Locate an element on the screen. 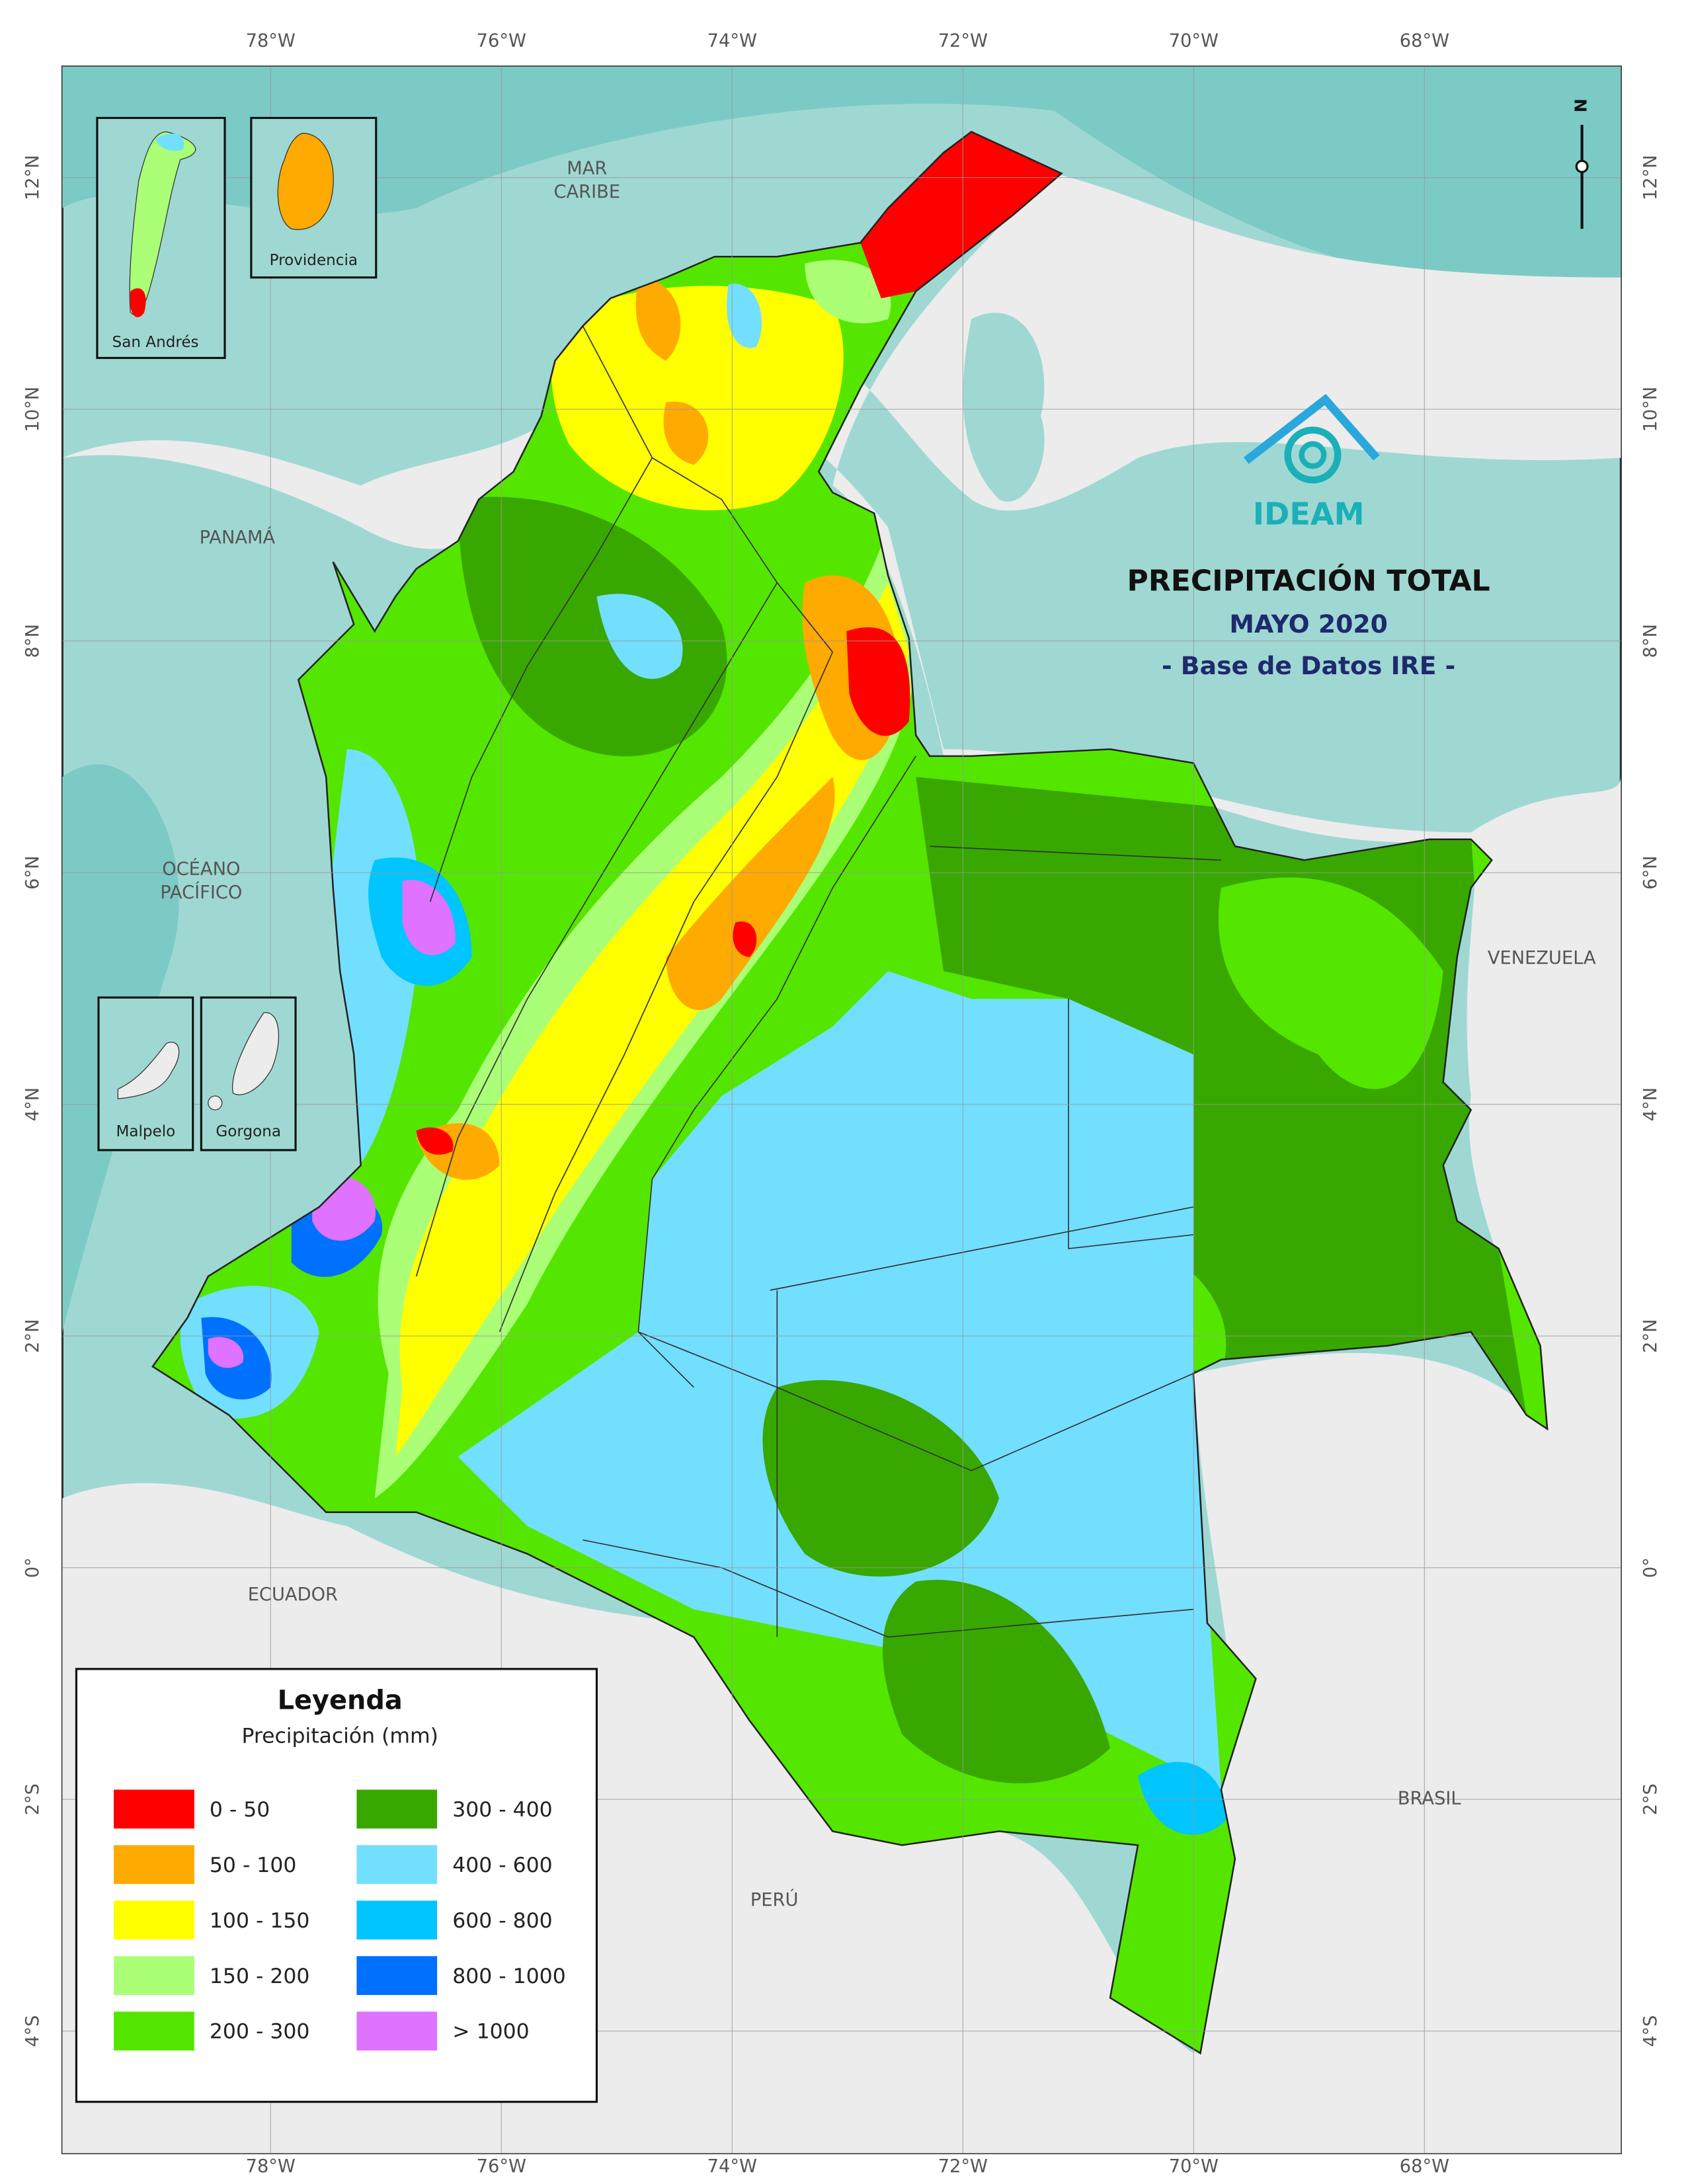 Image resolution: width=1686 pixels, height=2184 pixels. gorgona-islet is located at coordinates (215, 1103).